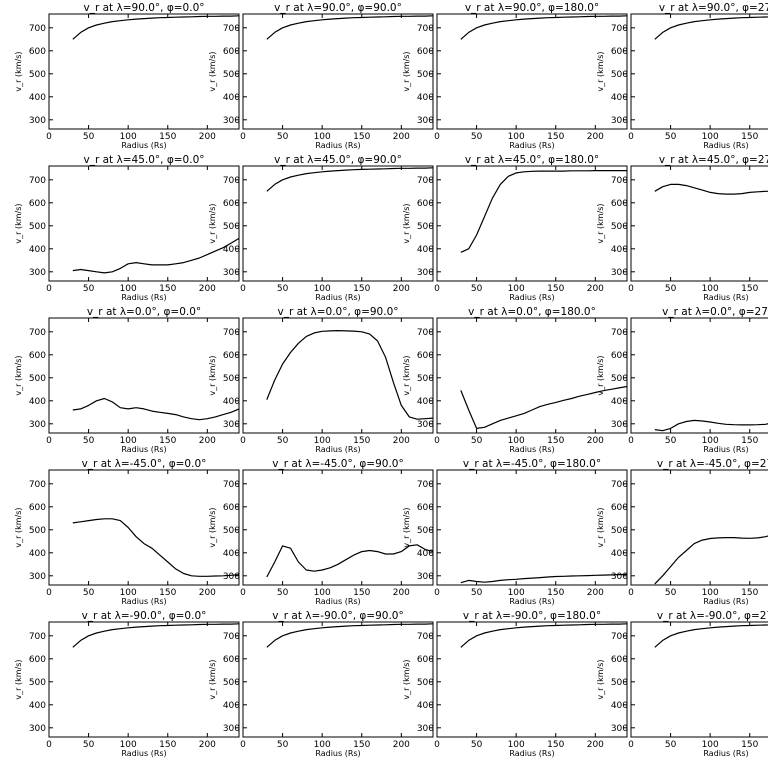 Image resolution: width=768 pixels, height=768 pixels. I want to click on plot-title: v_r at λ=45.0°, φ=0.0°, so click(144, 160).